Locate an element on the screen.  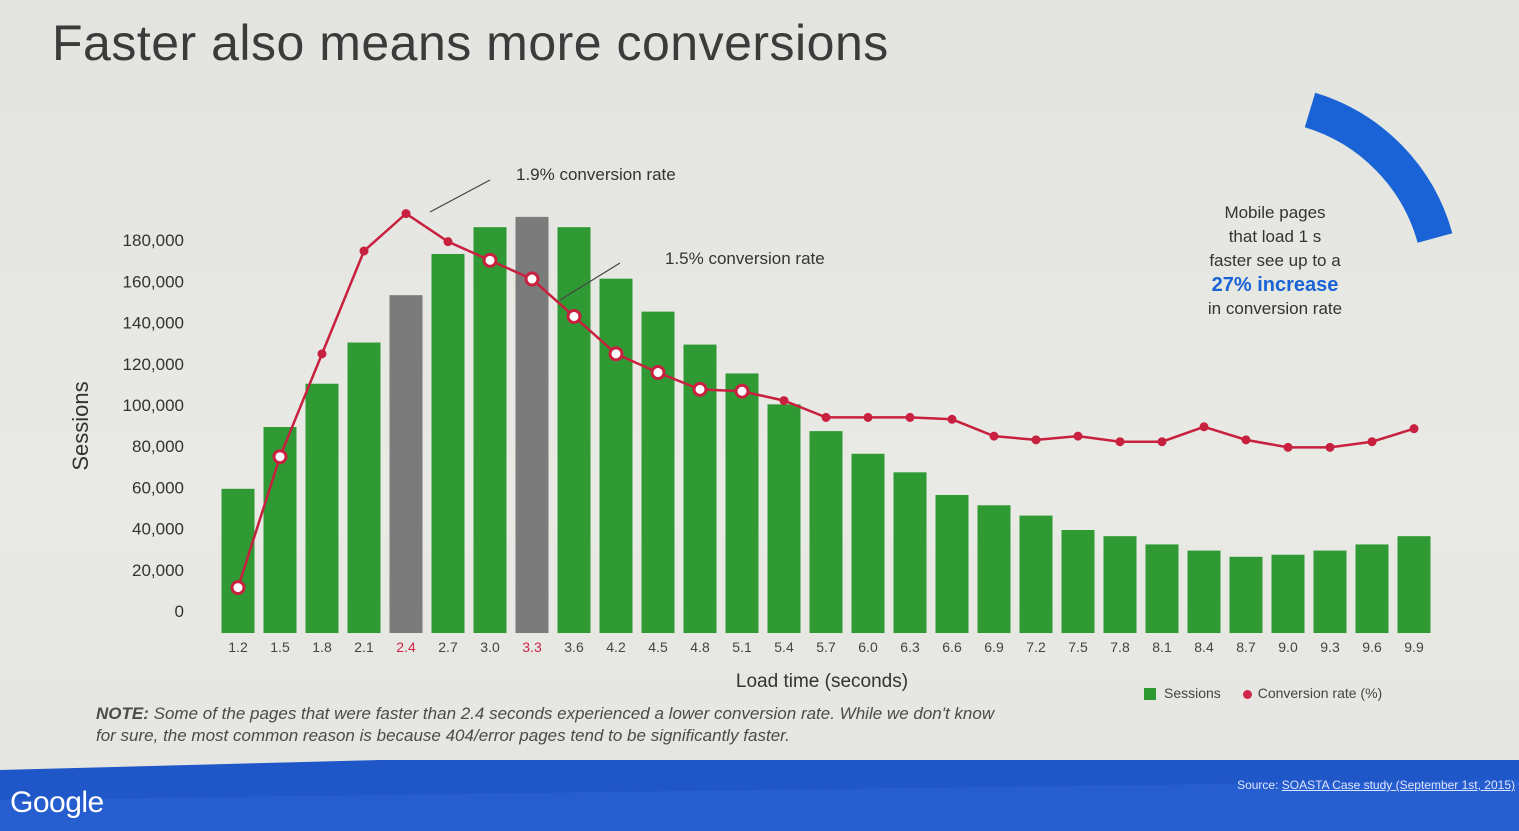
callout-line-3: faster see up to a is located at coordinates (1275, 260).